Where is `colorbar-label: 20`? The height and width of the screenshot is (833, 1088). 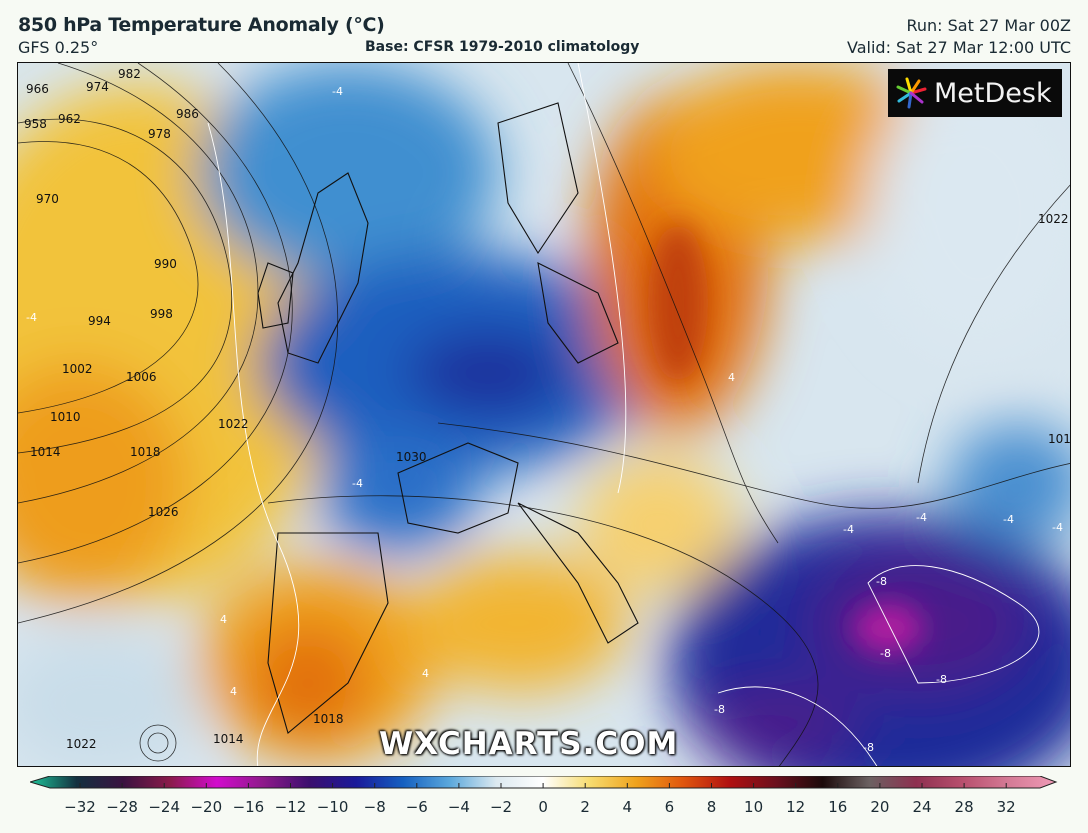
colorbar-label: 20 is located at coordinates (880, 807).